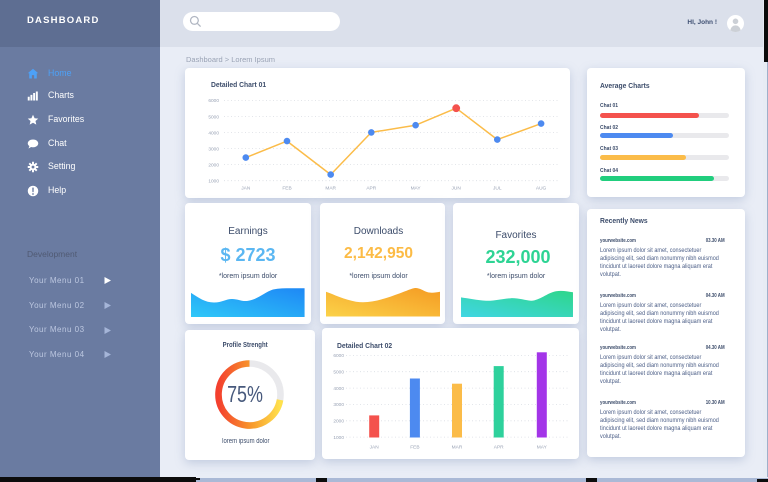 The width and height of the screenshot is (768, 482). Describe the element at coordinates (457, 189) in the screenshot. I see `svg-text: JUN` at that location.